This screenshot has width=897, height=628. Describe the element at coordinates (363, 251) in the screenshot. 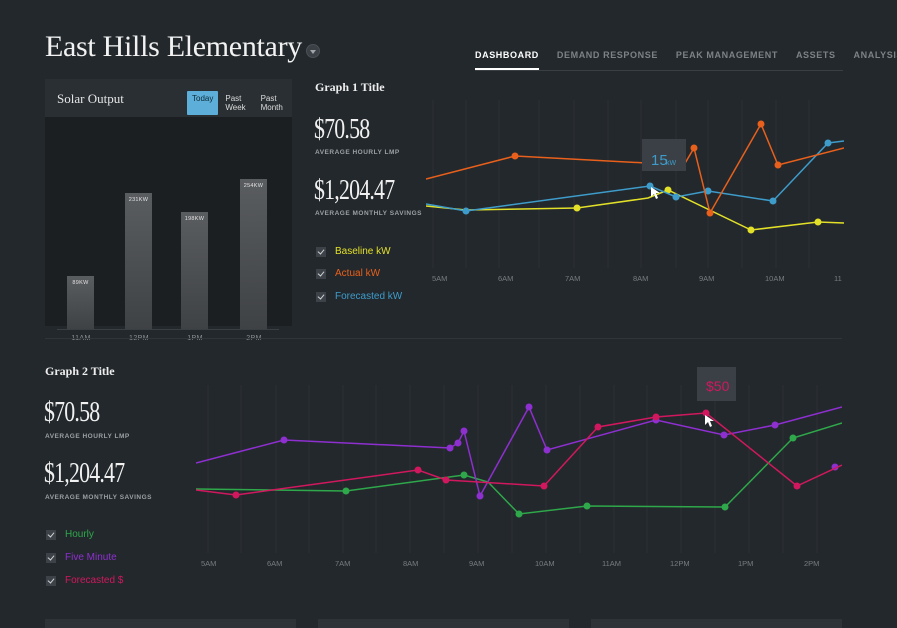

I see `legend-label: Baseline kW` at that location.